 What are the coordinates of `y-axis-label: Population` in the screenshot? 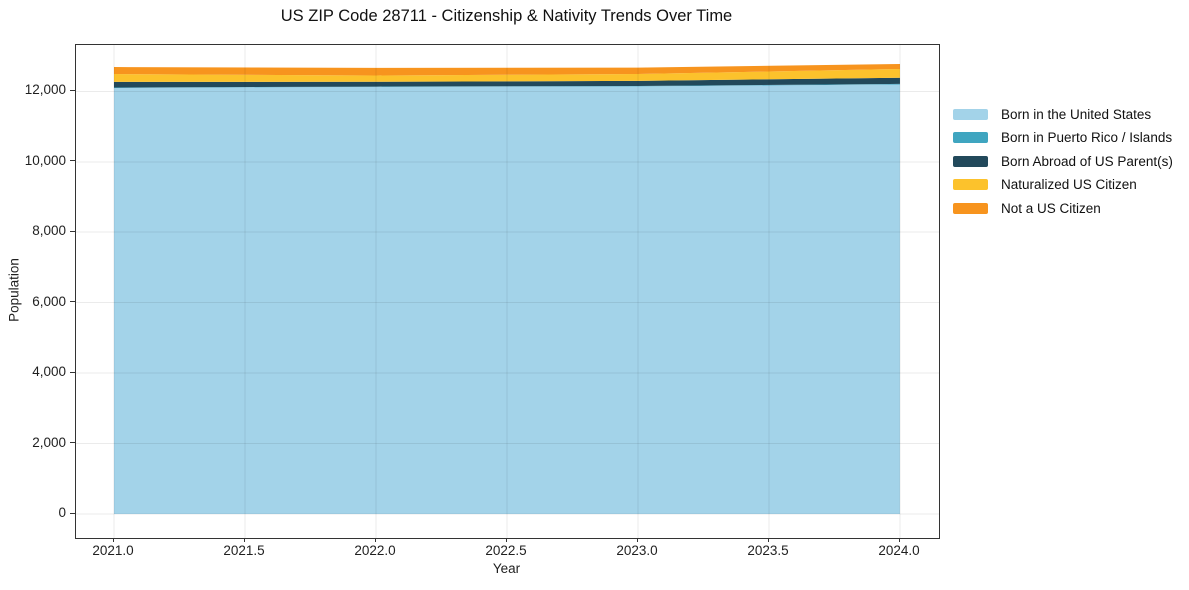 It's located at (14, 290).